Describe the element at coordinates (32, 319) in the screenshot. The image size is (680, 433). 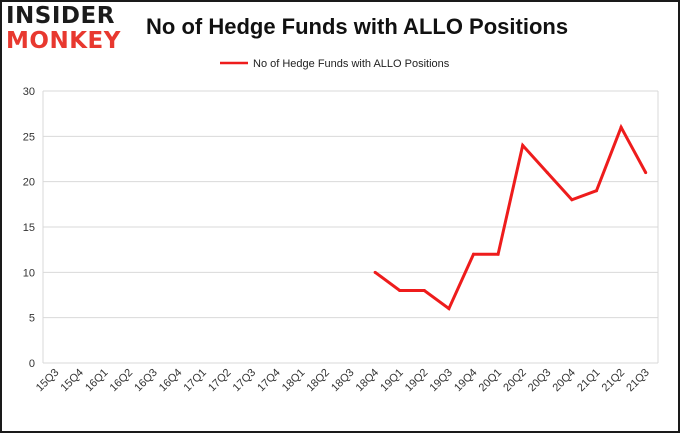
I see `y-tick-label: 5` at that location.